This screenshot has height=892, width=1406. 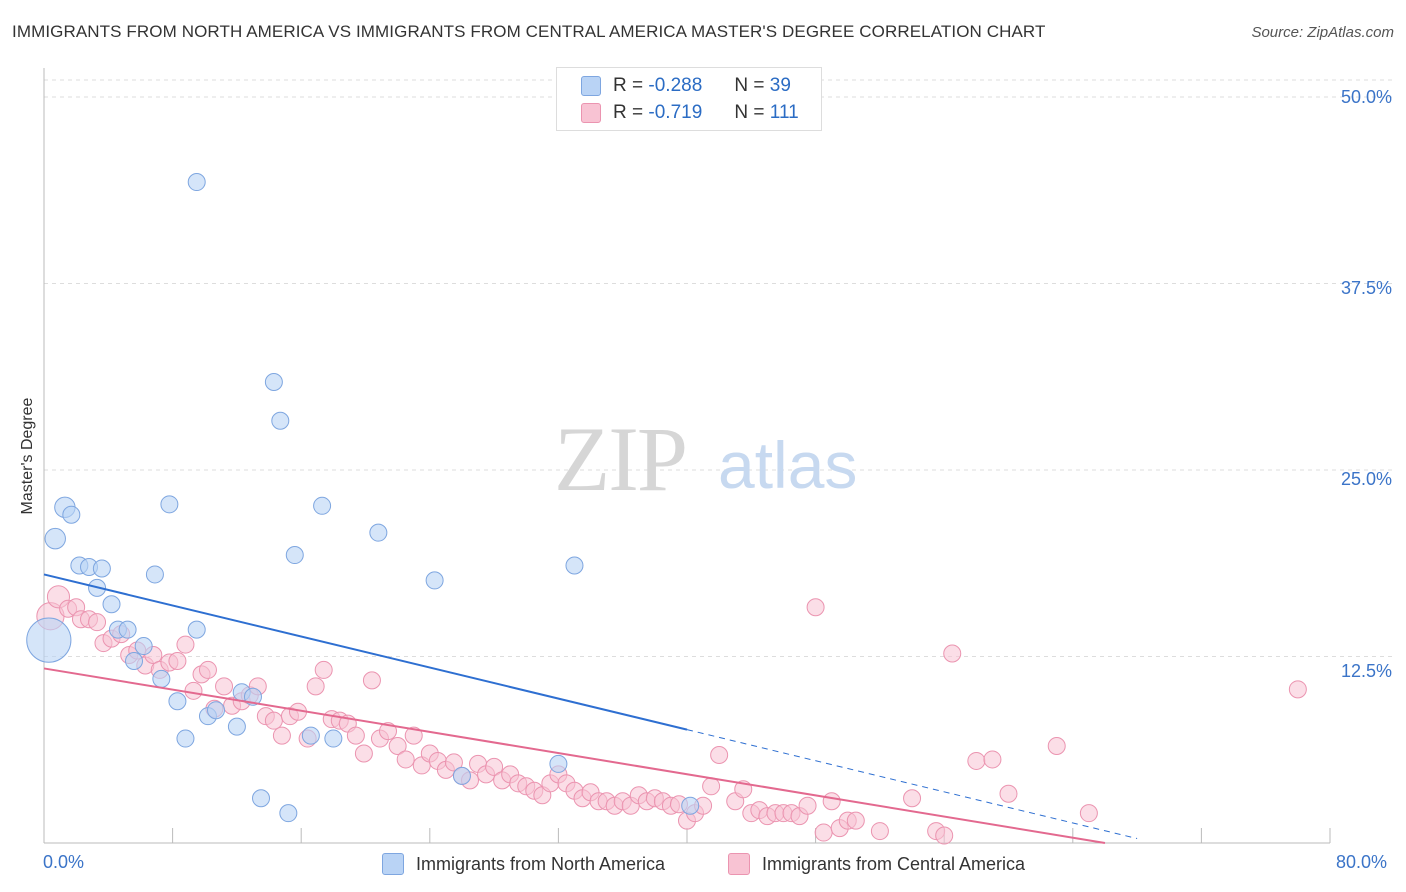 I want to click on watermark-atlas: atlas, so click(x=787, y=465).